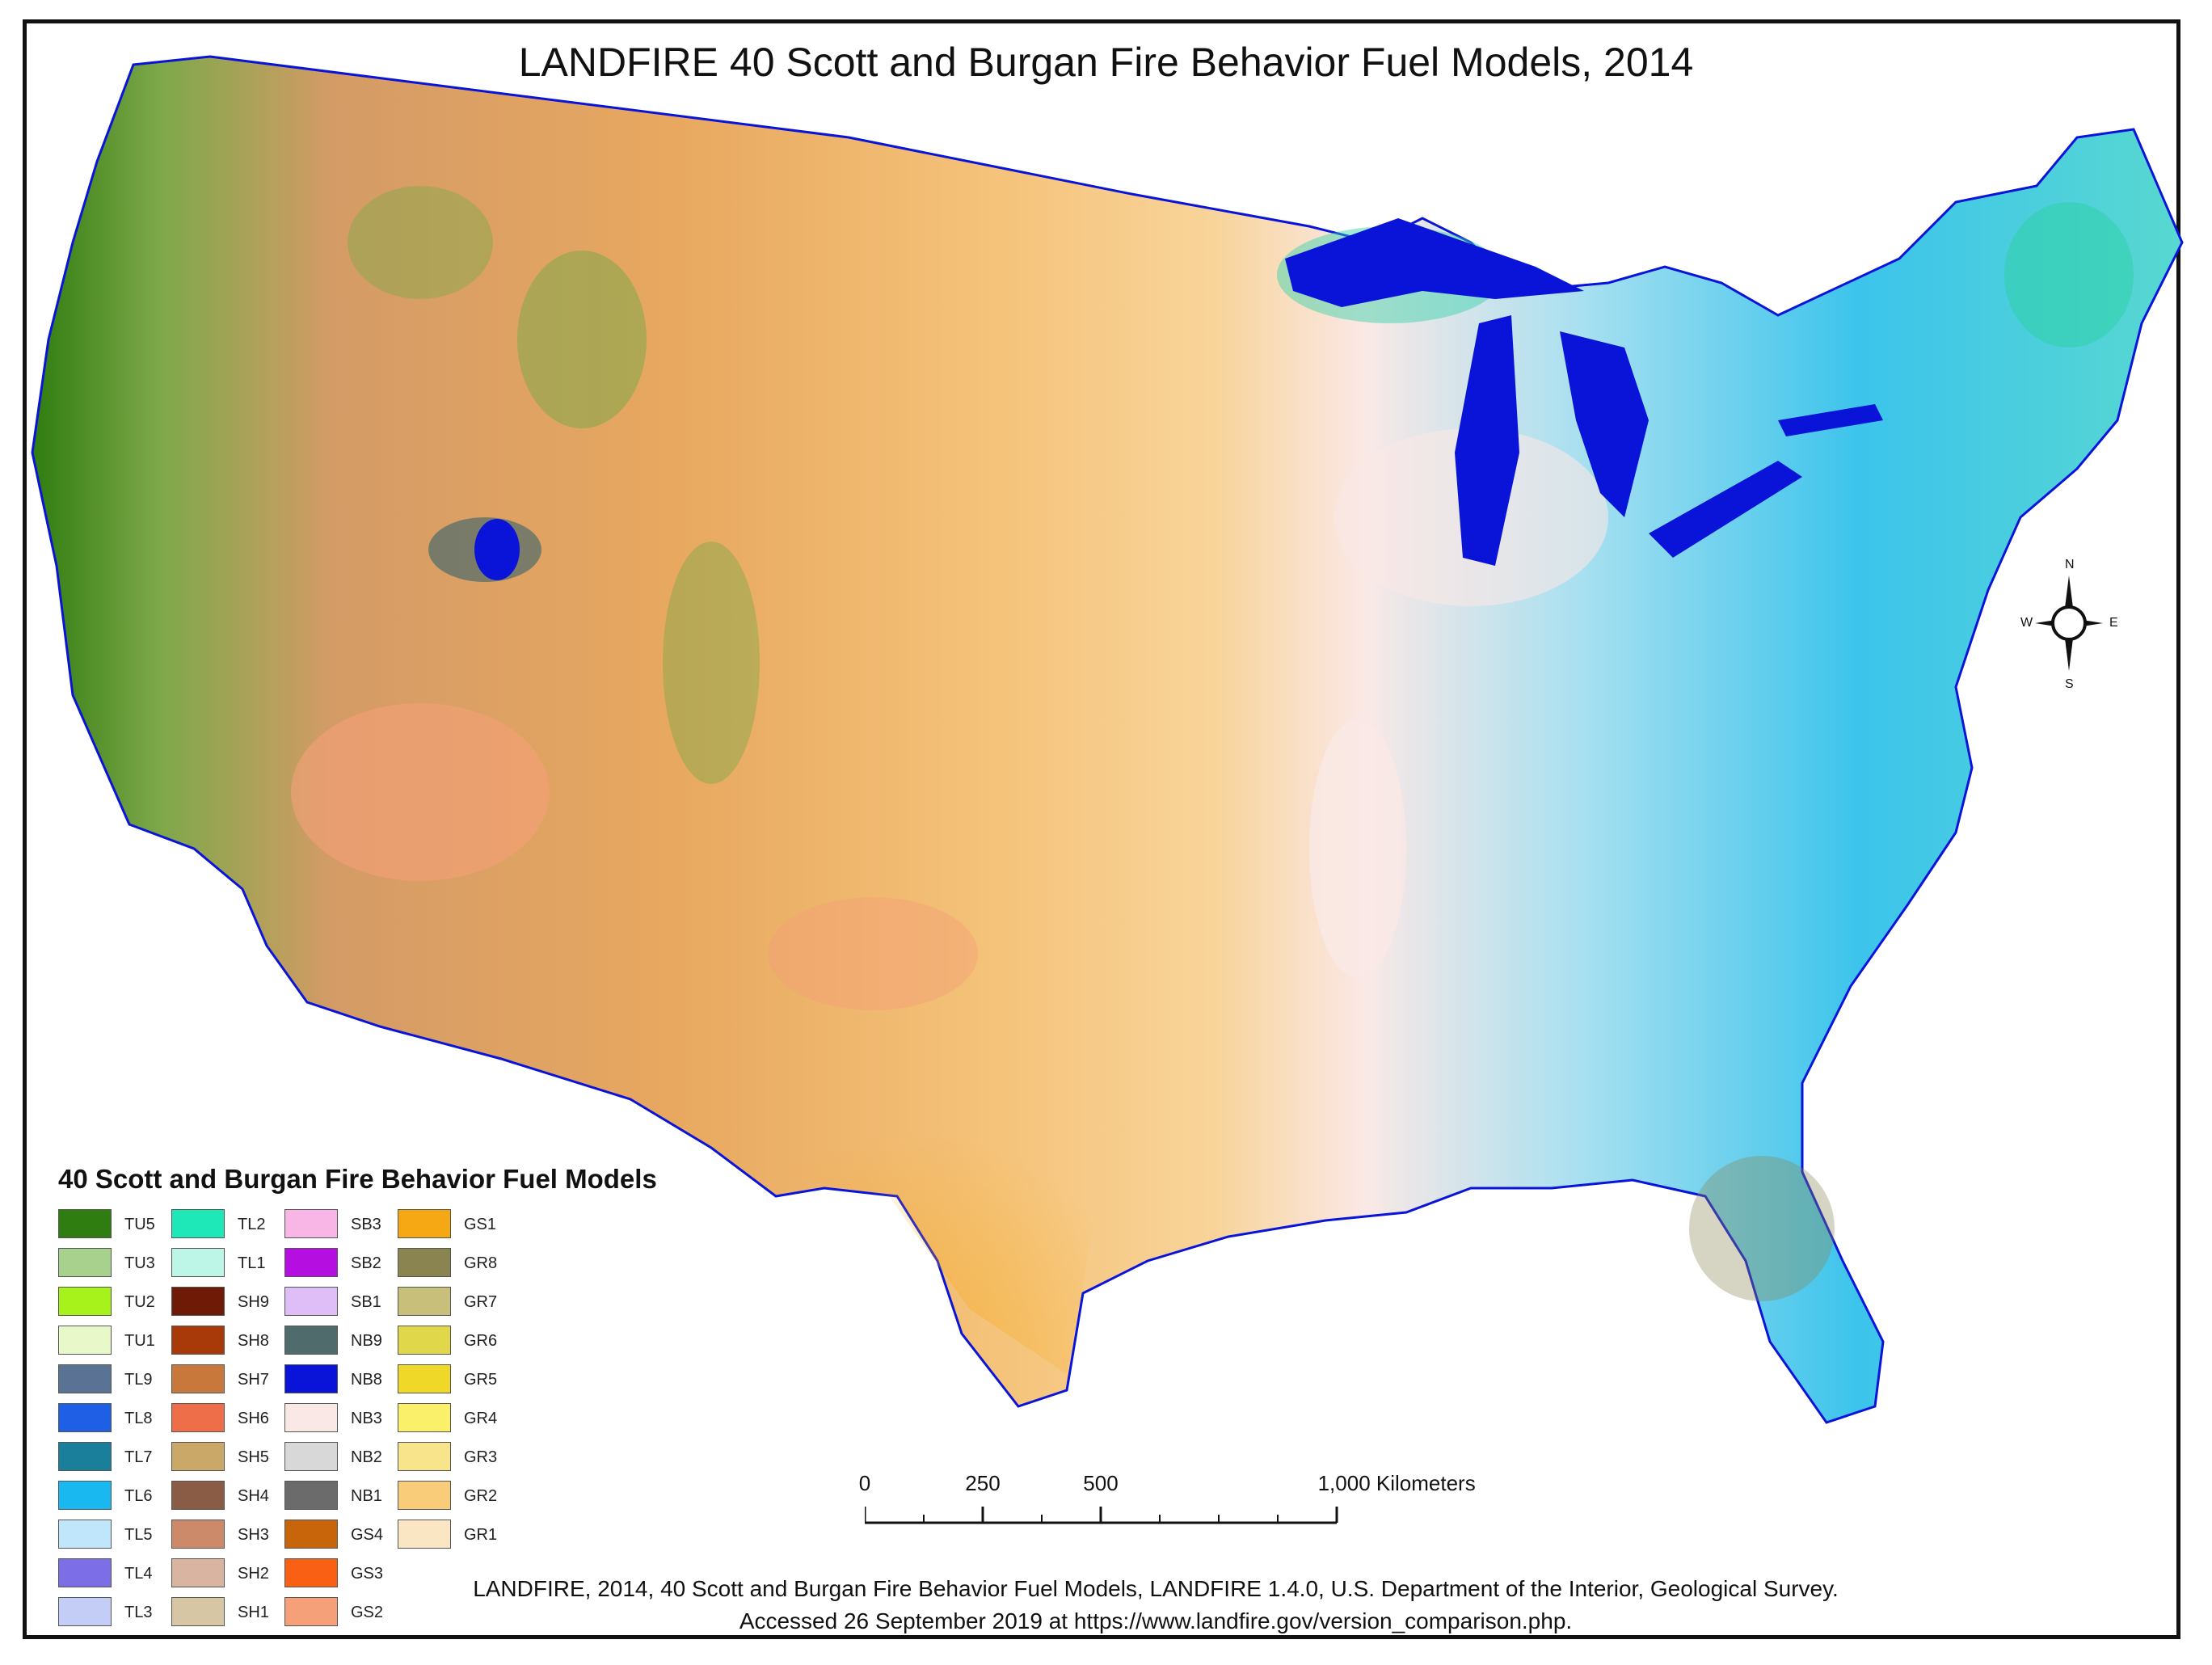  Describe the element at coordinates (114, 1419) in the screenshot. I see `legend-item-tl8: TL8` at that location.